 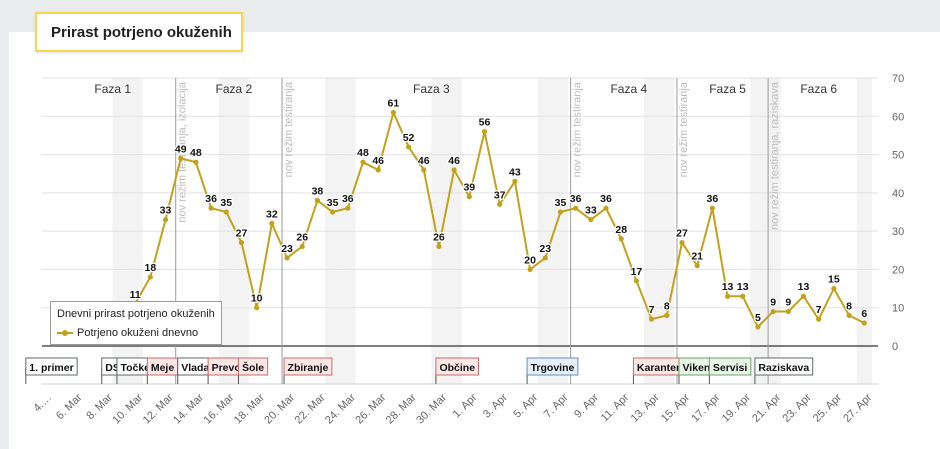 I want to click on x-tick-label: 9. Apr, so click(x=586, y=405).